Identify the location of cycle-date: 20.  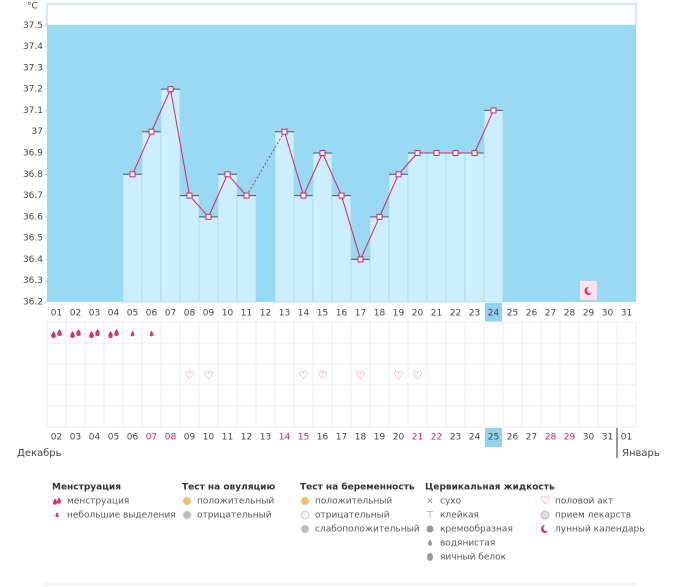
(399, 438).